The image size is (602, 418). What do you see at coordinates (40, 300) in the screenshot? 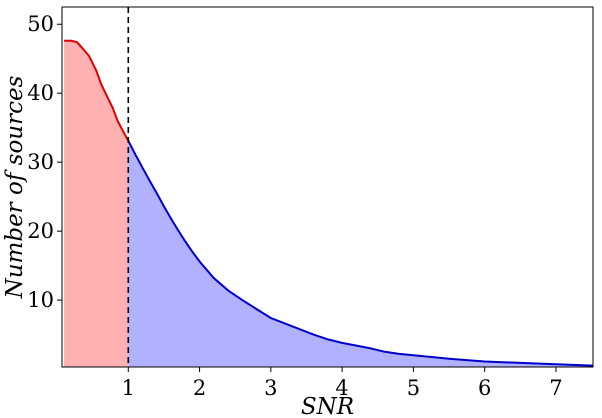
I see `y-tick-label: 10` at bounding box center [40, 300].